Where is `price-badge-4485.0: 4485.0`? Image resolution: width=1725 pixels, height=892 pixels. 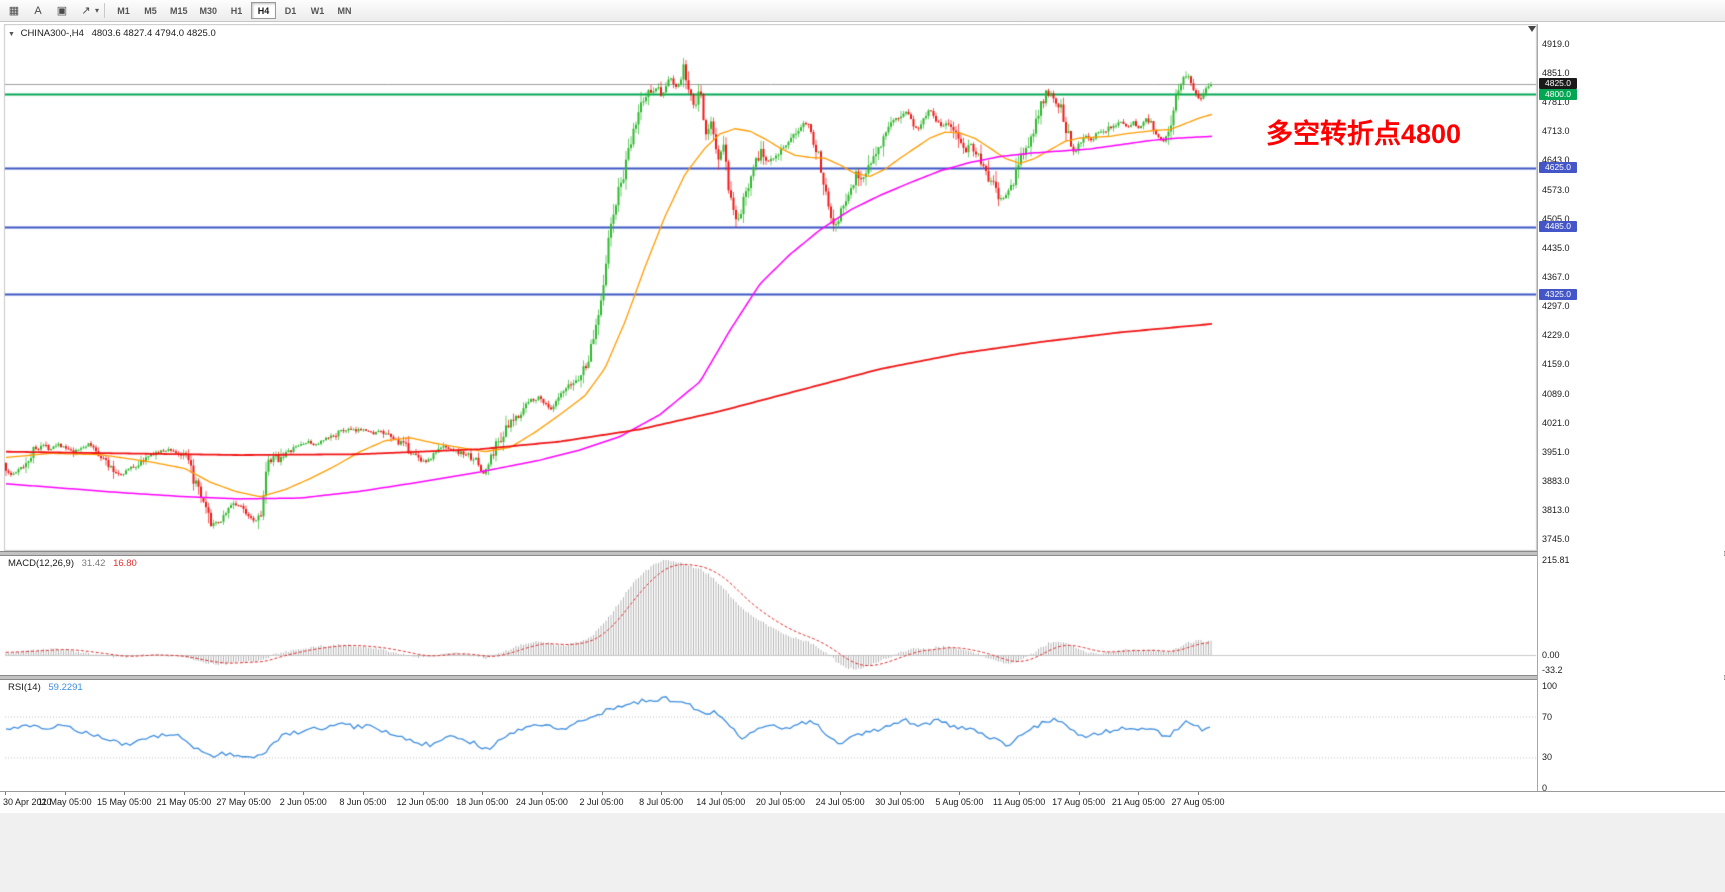 price-badge-4485.0: 4485.0 is located at coordinates (1558, 227).